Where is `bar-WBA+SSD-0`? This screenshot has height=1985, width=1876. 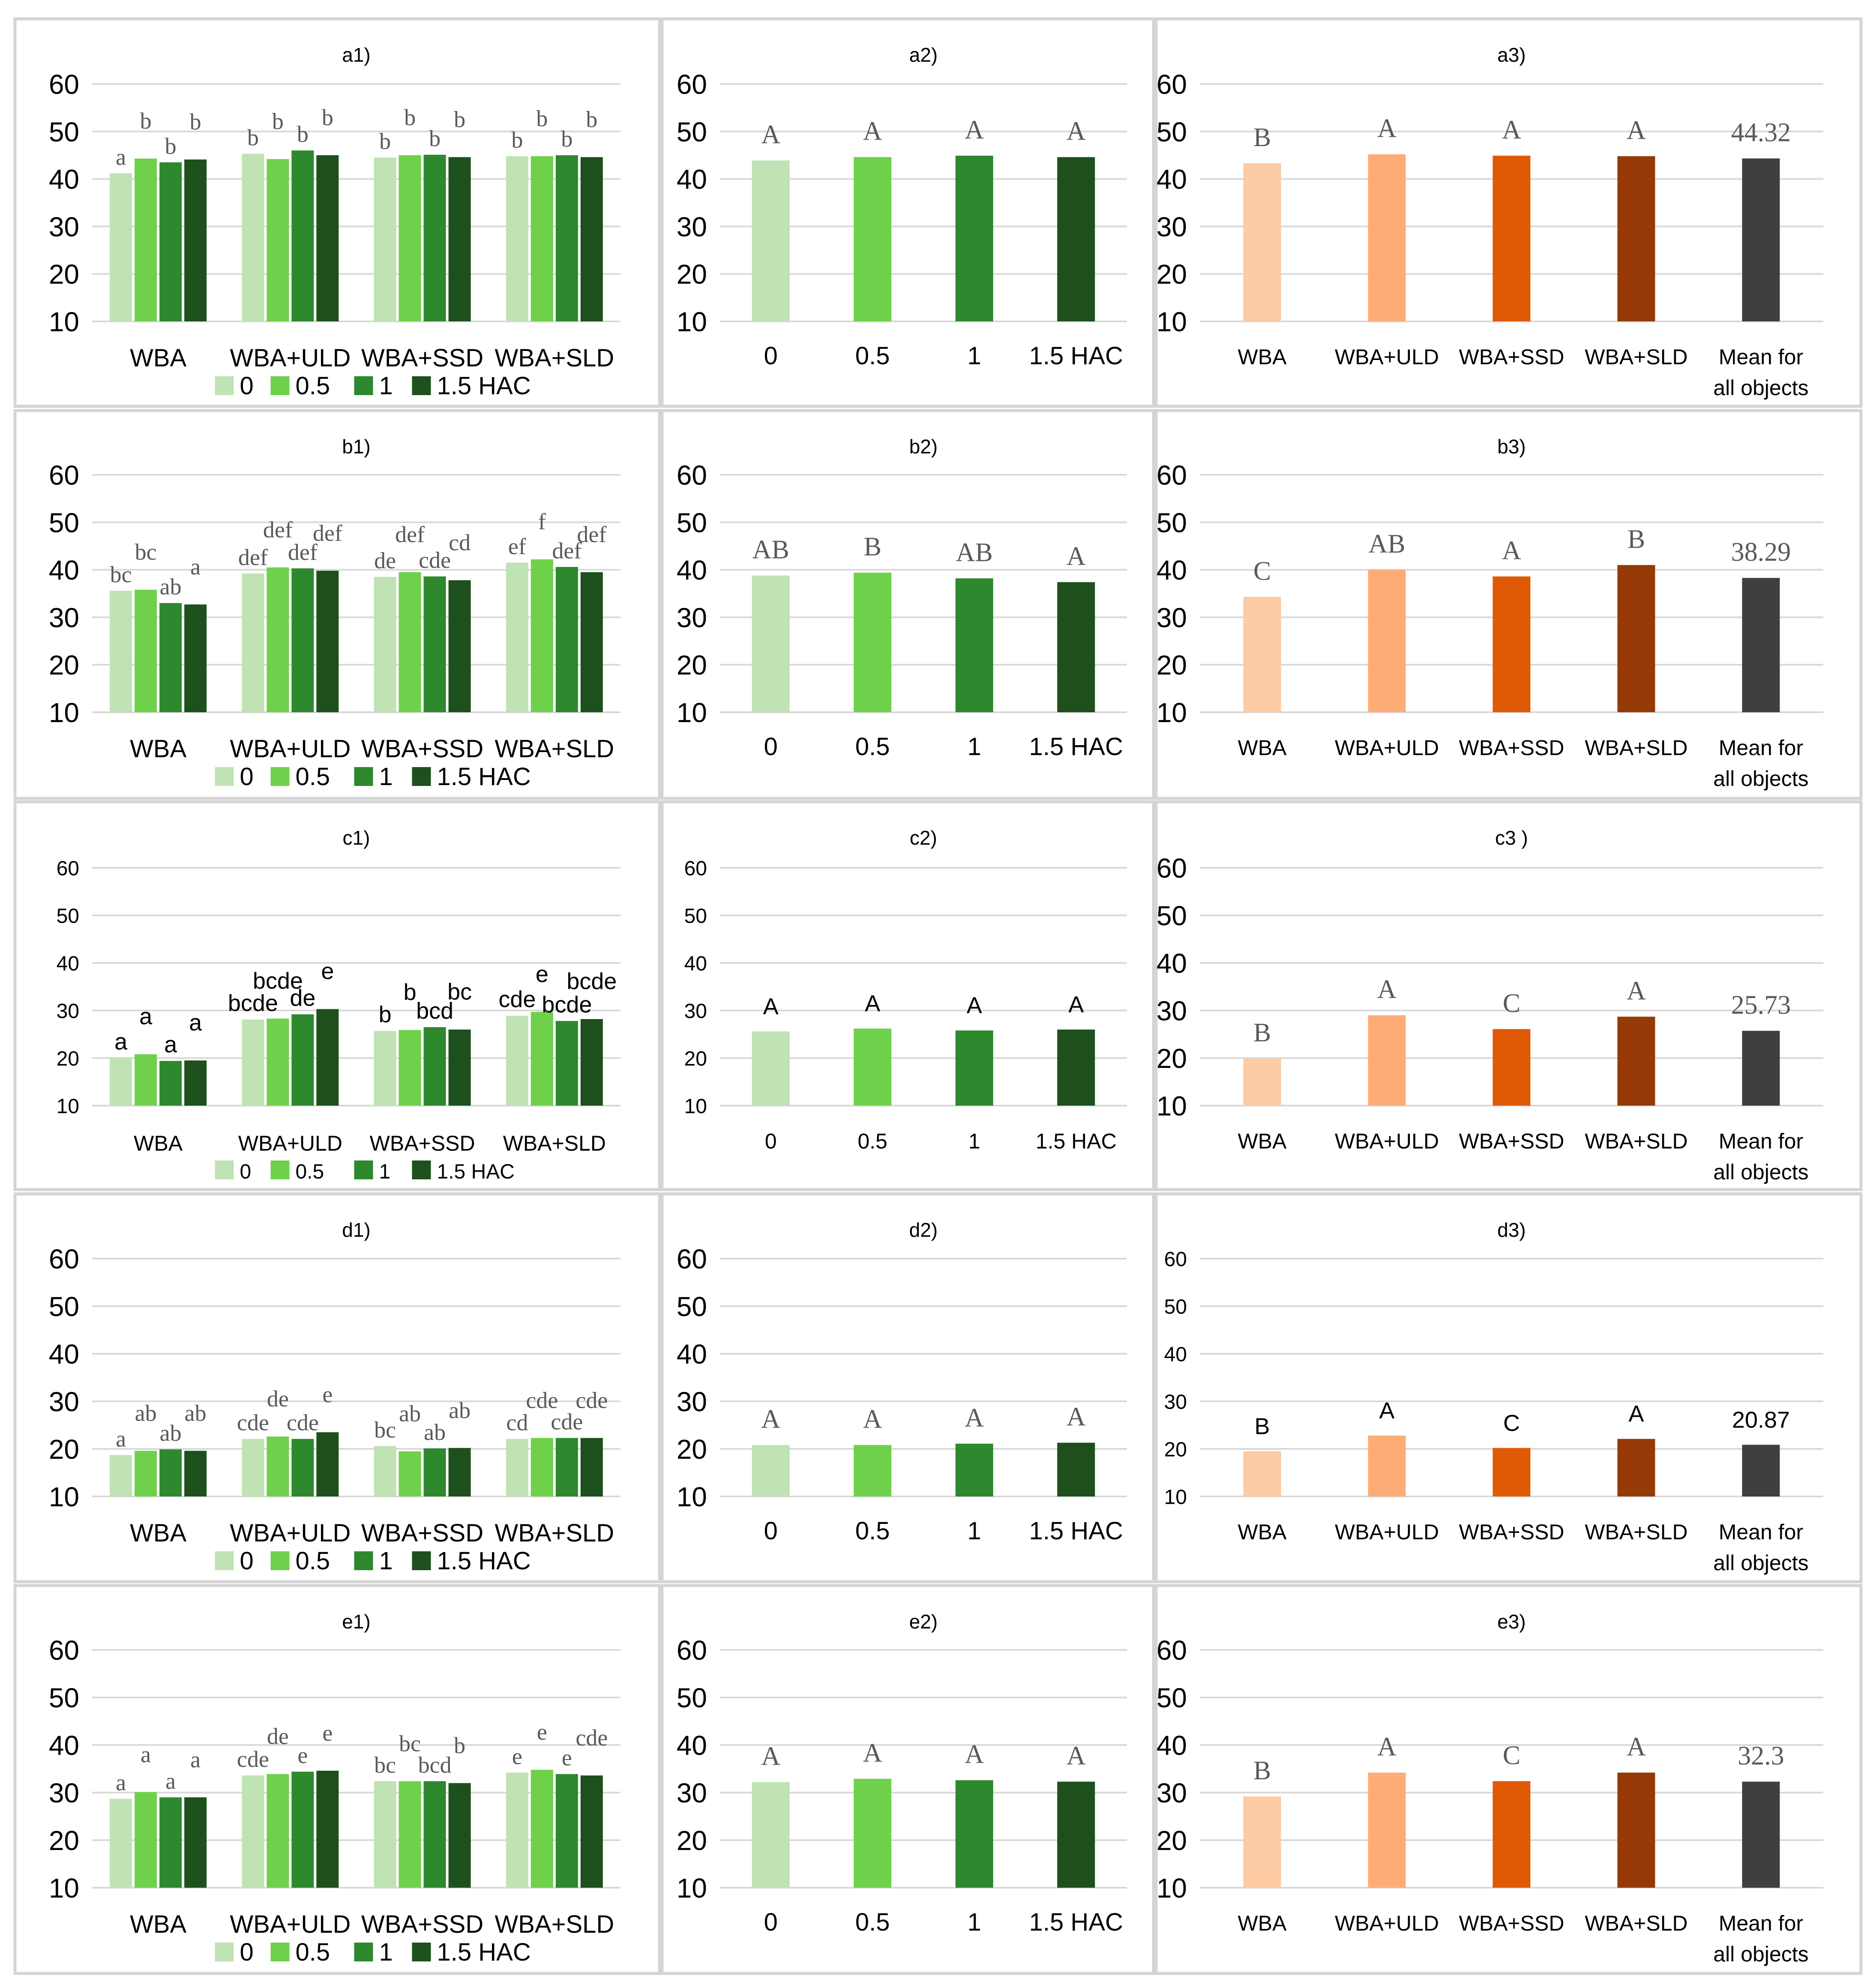 bar-WBA+SSD-0 is located at coordinates (385, 644).